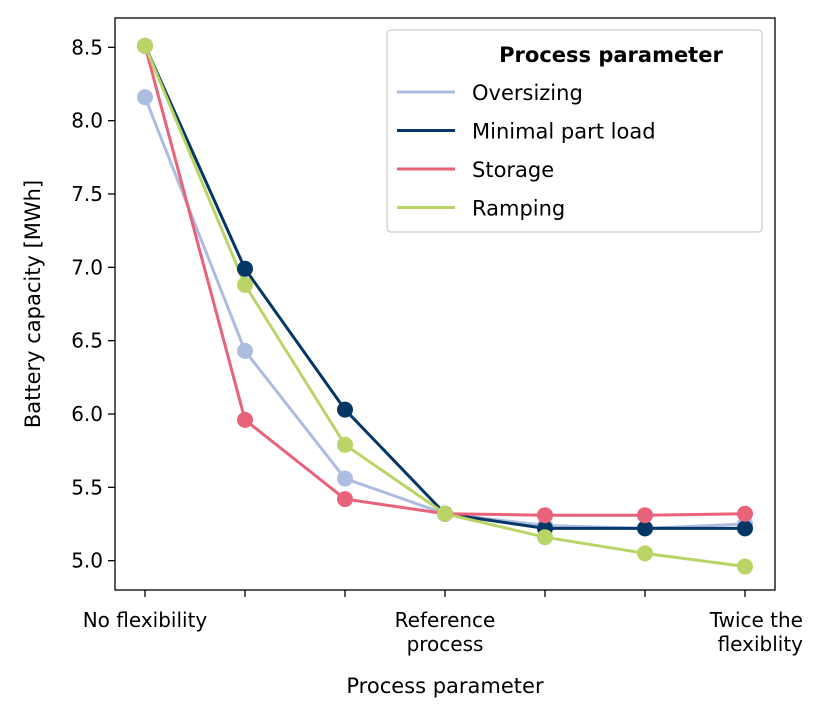 The height and width of the screenshot is (718, 829). I want to click on x-tick-label-line: No flexibility, so click(145, 620).